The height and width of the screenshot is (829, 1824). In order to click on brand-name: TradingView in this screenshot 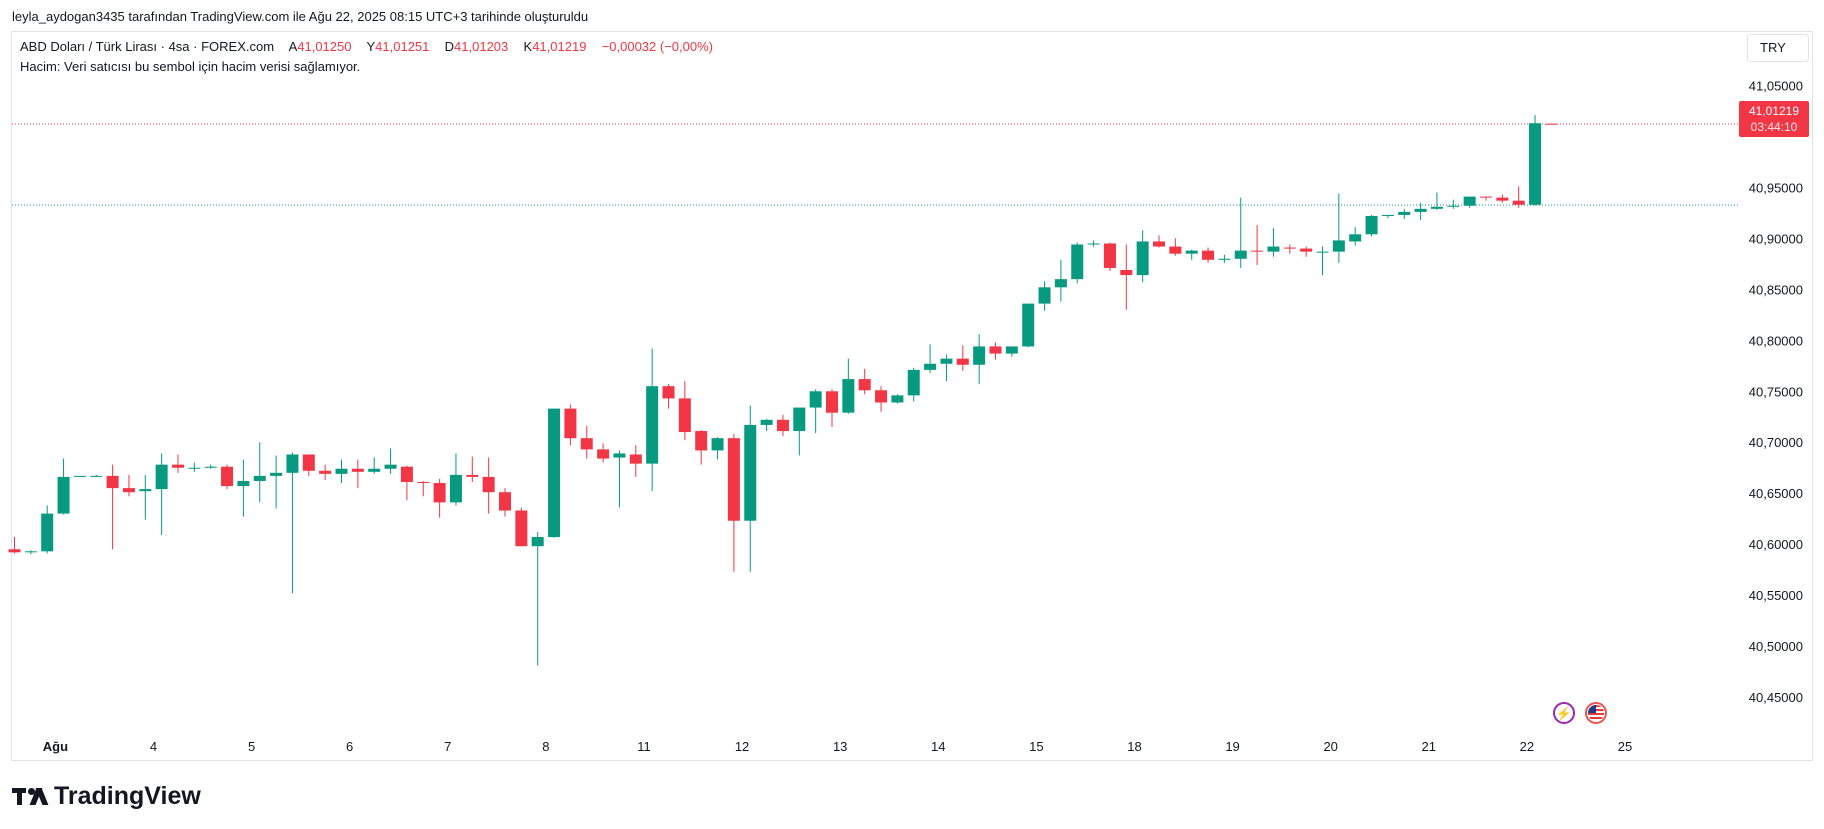, I will do `click(127, 796)`.